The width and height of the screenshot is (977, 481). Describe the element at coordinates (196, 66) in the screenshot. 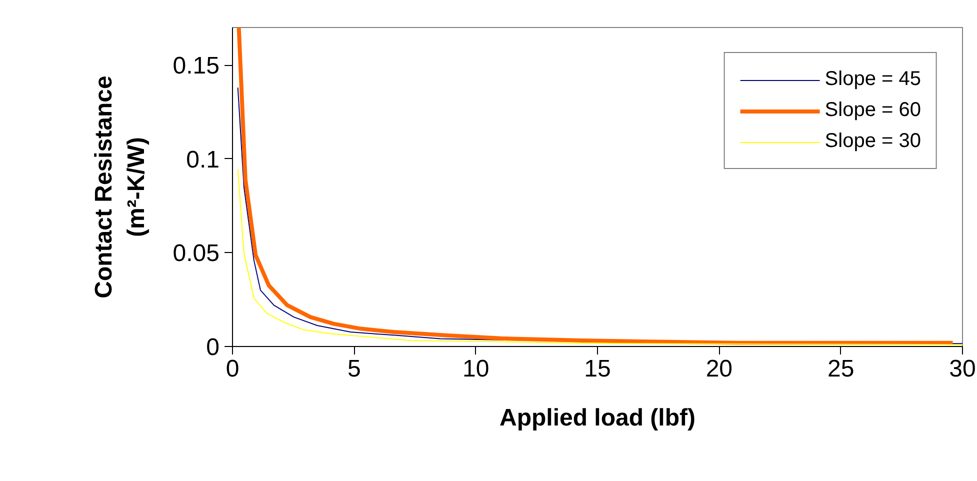

I see `y-tick-label: 0.15` at that location.